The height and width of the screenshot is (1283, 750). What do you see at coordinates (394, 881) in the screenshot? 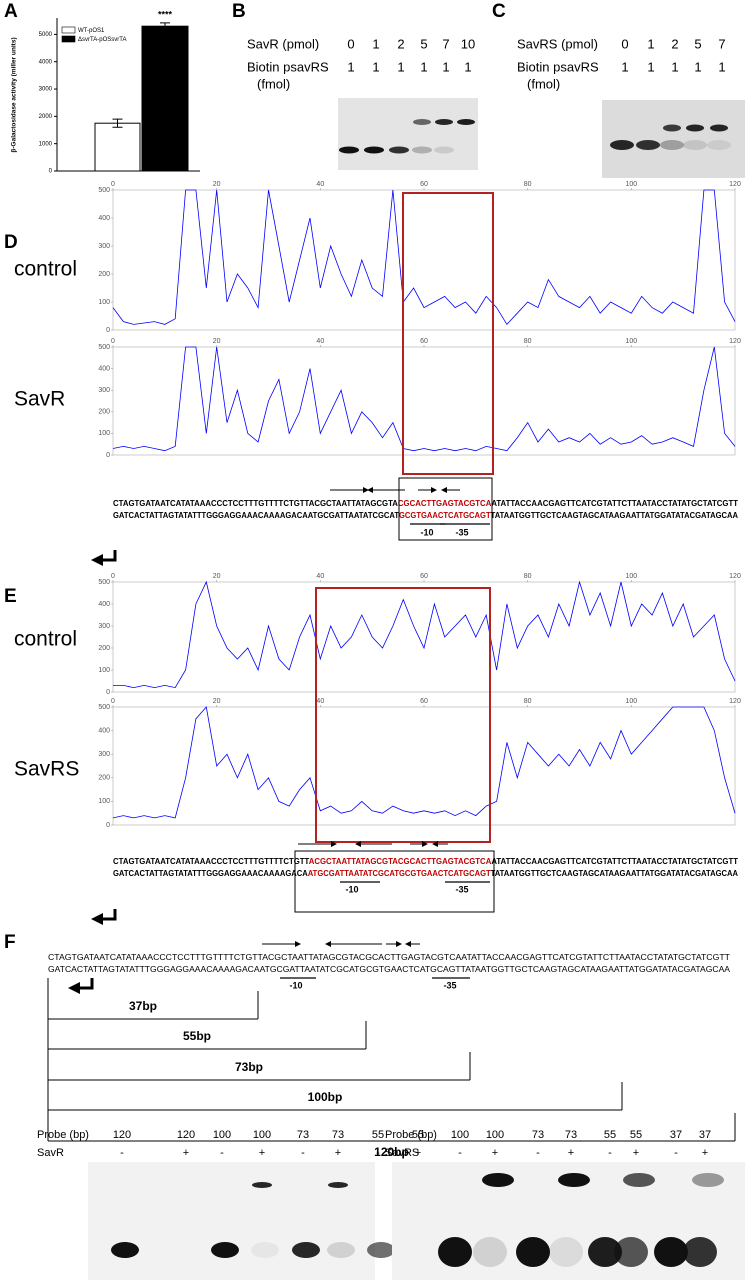
I see `sequence-box` at bounding box center [394, 881].